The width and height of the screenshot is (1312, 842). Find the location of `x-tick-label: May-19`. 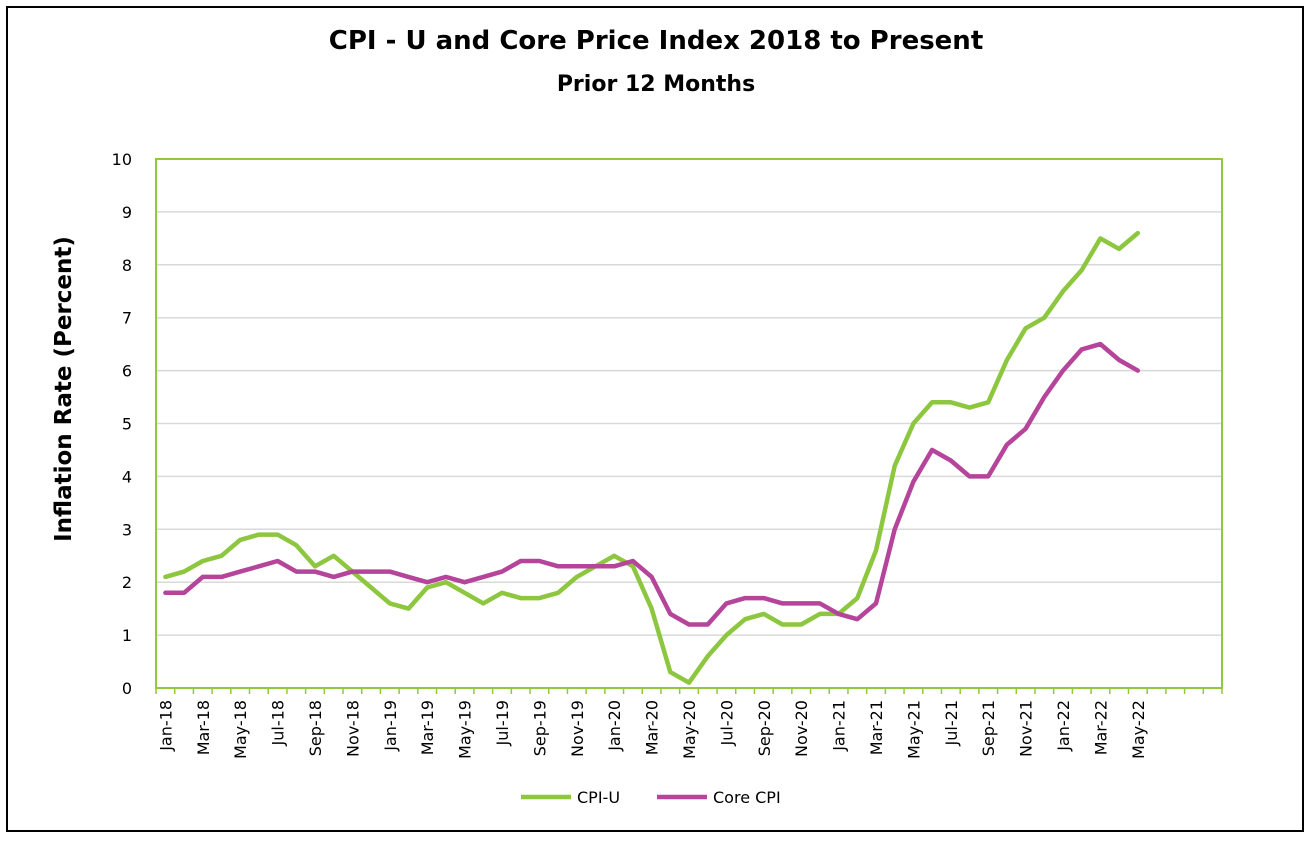

x-tick-label: May-19 is located at coordinates (465, 729).